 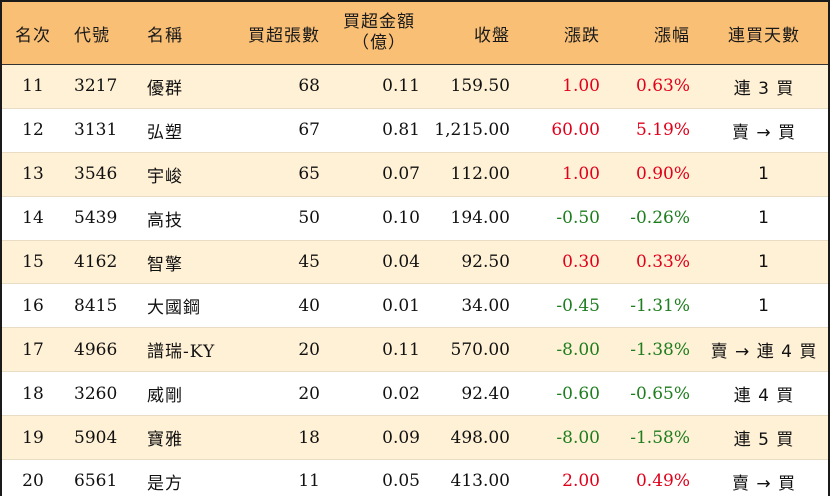 I want to click on net-buy-amount-cell: 0.02, so click(x=401, y=393).